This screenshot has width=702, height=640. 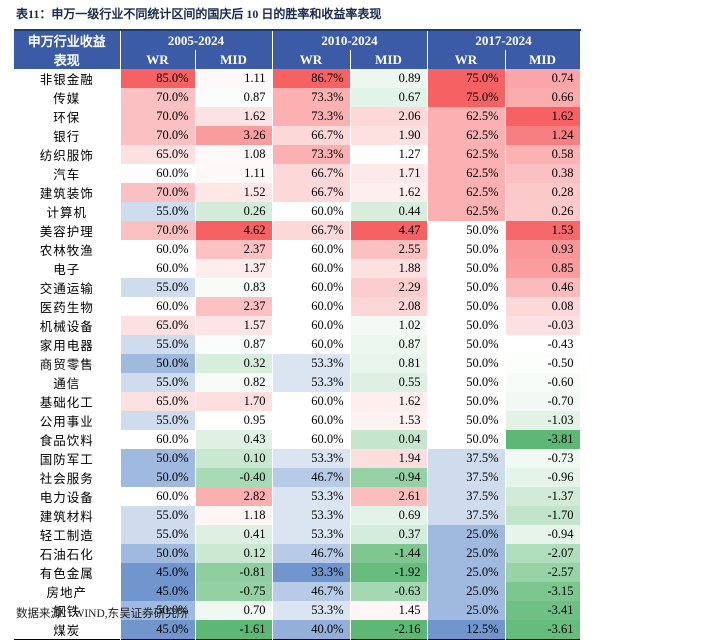 What do you see at coordinates (297, 97) in the screenshot?
I see `table-row: 传媒 70.0% 0.87 73.3% 0.67 75.0% 0.66` at bounding box center [297, 97].